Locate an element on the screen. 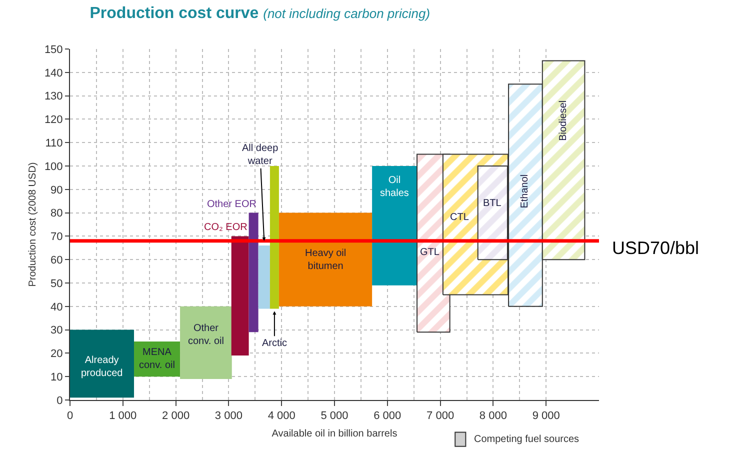 The height and width of the screenshot is (450, 748). x-tick-label: 3 000 is located at coordinates (228, 416).